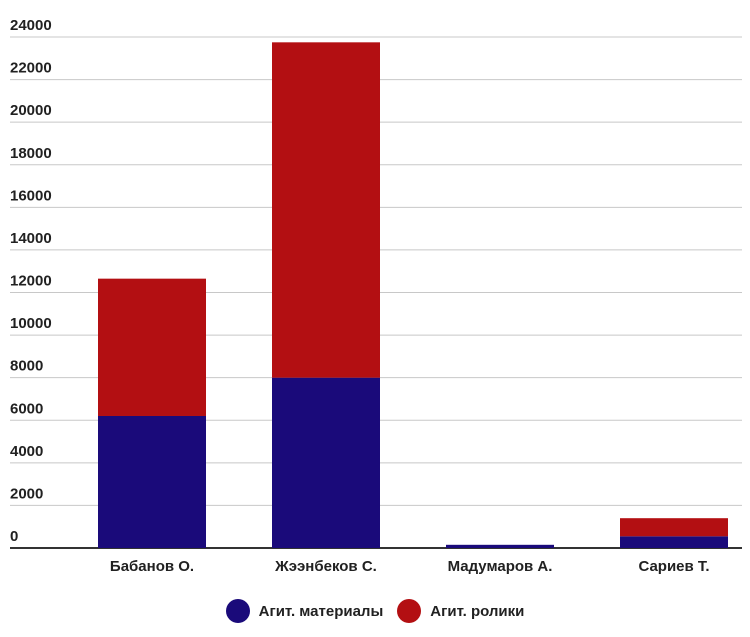 Image resolution: width=750 pixels, height=637 pixels. I want to click on y-tick-label-6000: 6000, so click(26, 408).